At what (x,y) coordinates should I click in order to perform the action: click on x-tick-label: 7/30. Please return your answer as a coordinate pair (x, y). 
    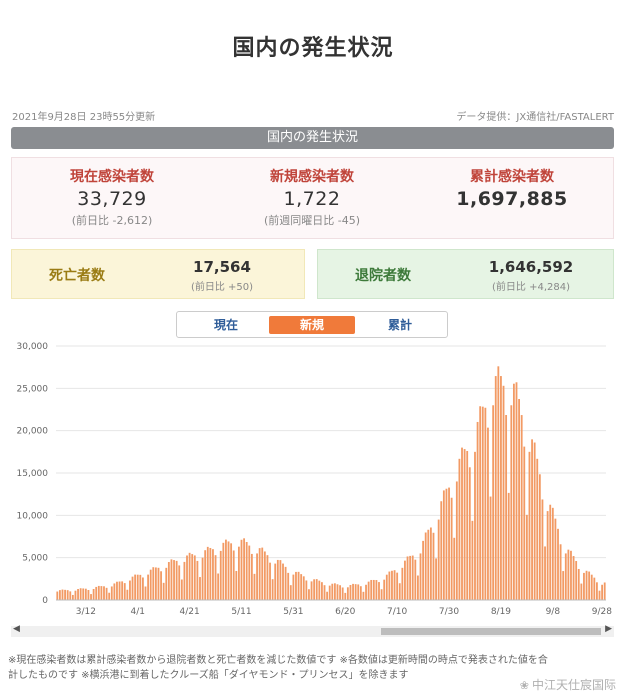
    Looking at the image, I should click on (449, 612).